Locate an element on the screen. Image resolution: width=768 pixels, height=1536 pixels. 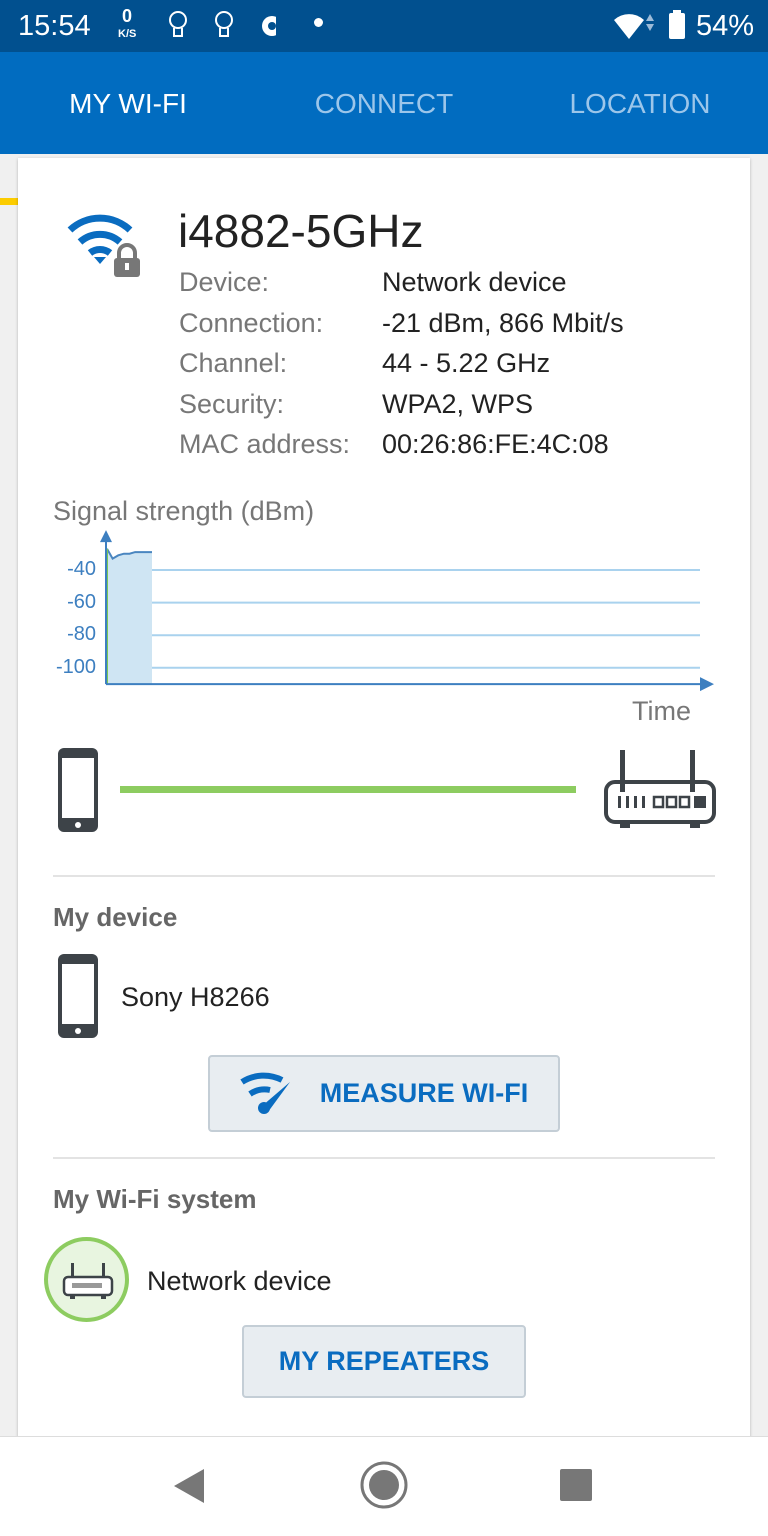
info-value: -21 dBm, 866 Mbit/s is located at coordinates (503, 322).